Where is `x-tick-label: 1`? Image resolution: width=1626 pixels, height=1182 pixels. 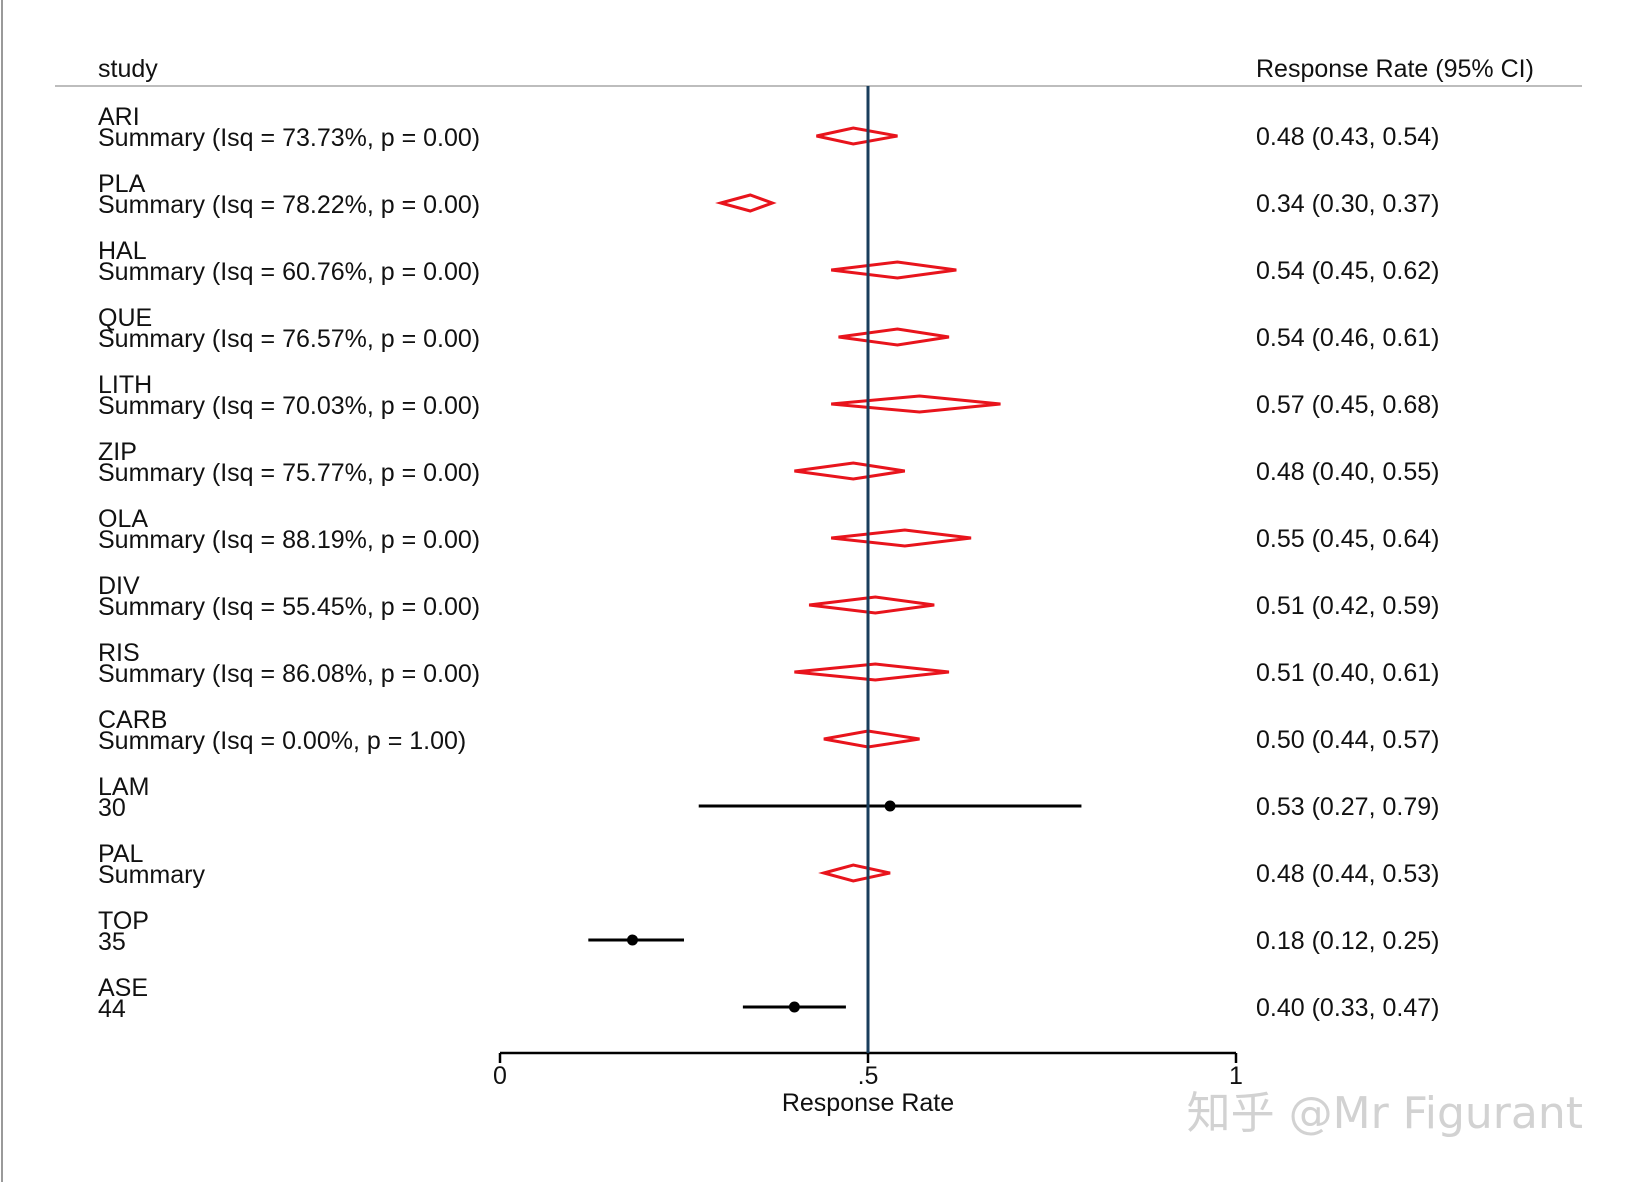 x-tick-label: 1 is located at coordinates (1236, 1076).